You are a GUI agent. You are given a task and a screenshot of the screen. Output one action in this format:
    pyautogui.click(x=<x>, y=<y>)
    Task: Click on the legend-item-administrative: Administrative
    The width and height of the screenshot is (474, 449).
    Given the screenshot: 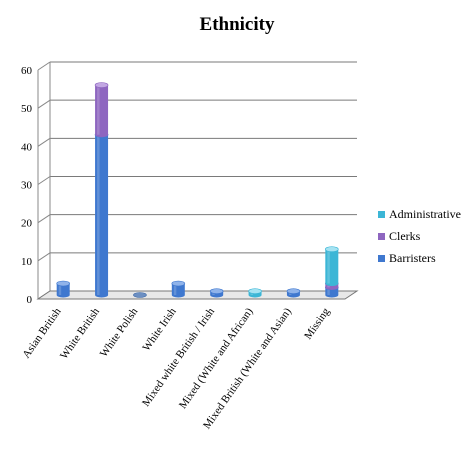 What is the action you would take?
    pyautogui.click(x=419, y=214)
    